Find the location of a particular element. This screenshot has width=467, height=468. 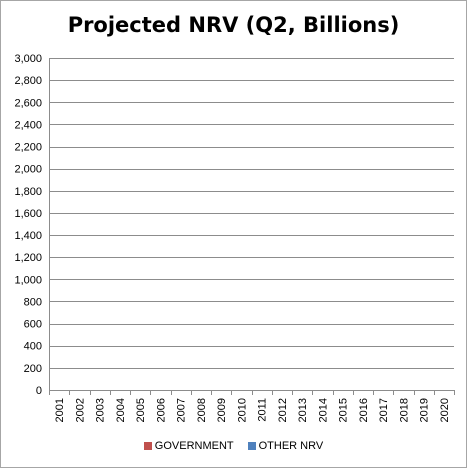

x-tick-label: 2009 is located at coordinates (222, 410).